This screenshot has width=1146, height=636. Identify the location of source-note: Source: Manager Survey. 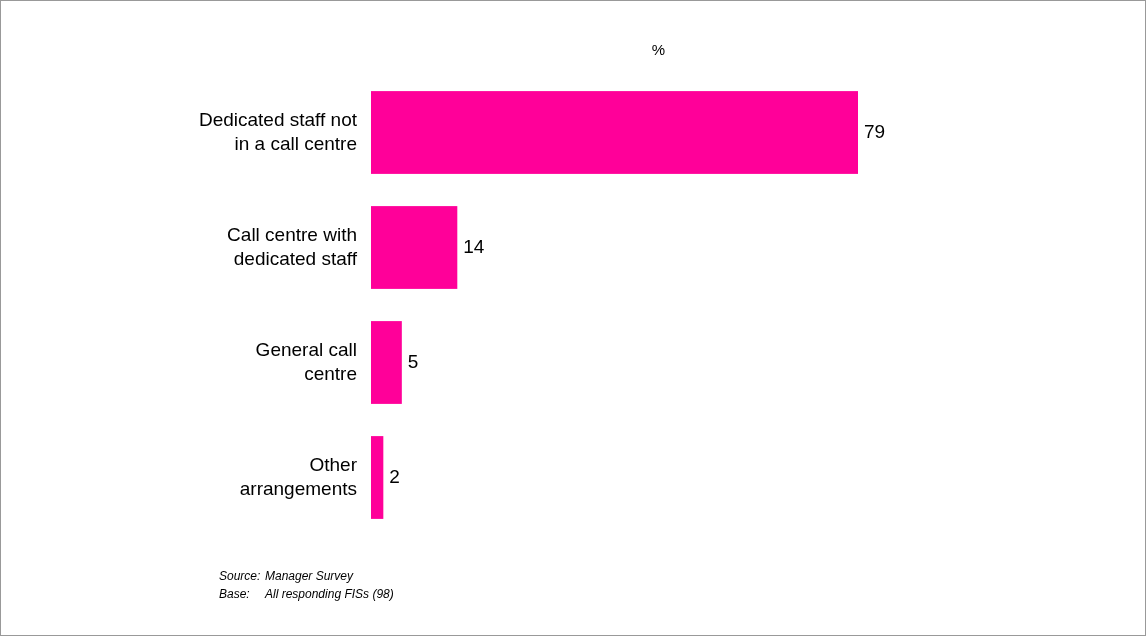
(287, 576).